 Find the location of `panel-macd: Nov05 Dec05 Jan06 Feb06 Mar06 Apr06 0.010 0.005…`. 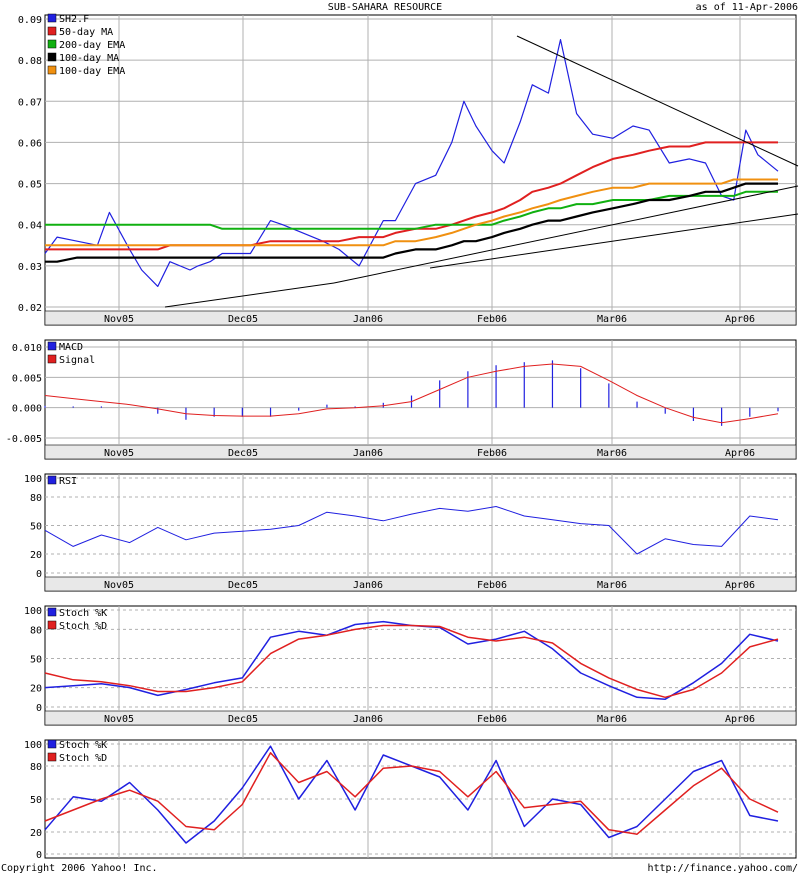

panel-macd: Nov05 Dec05 Jan06 Feb06 Mar06 Apr06 0.010 0.005… is located at coordinates (401, 399).